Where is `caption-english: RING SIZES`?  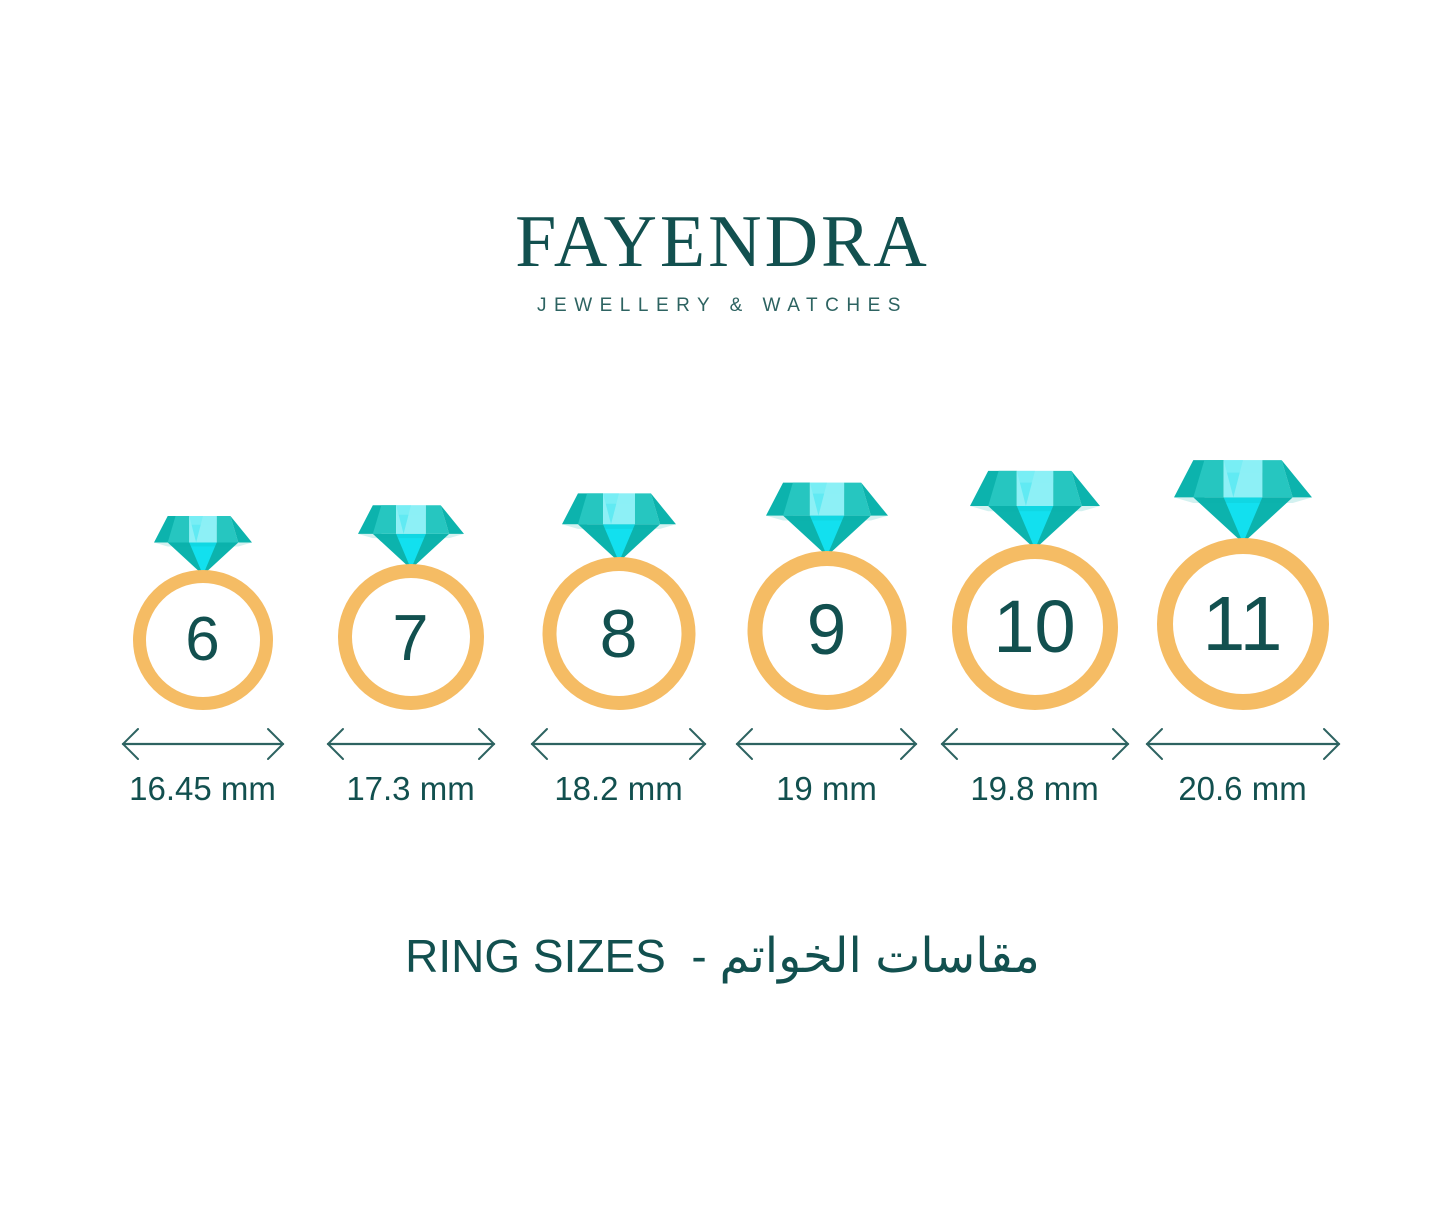 caption-english: RING SIZES is located at coordinates (535, 956).